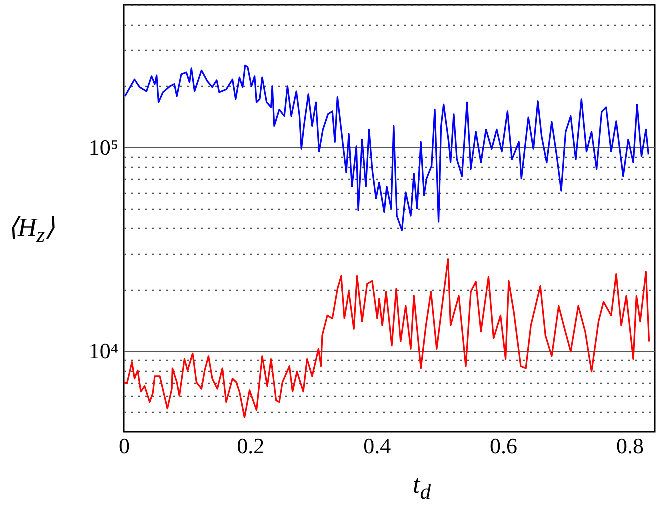  I want to click on x-tick-label: 0.8, so click(630, 446).